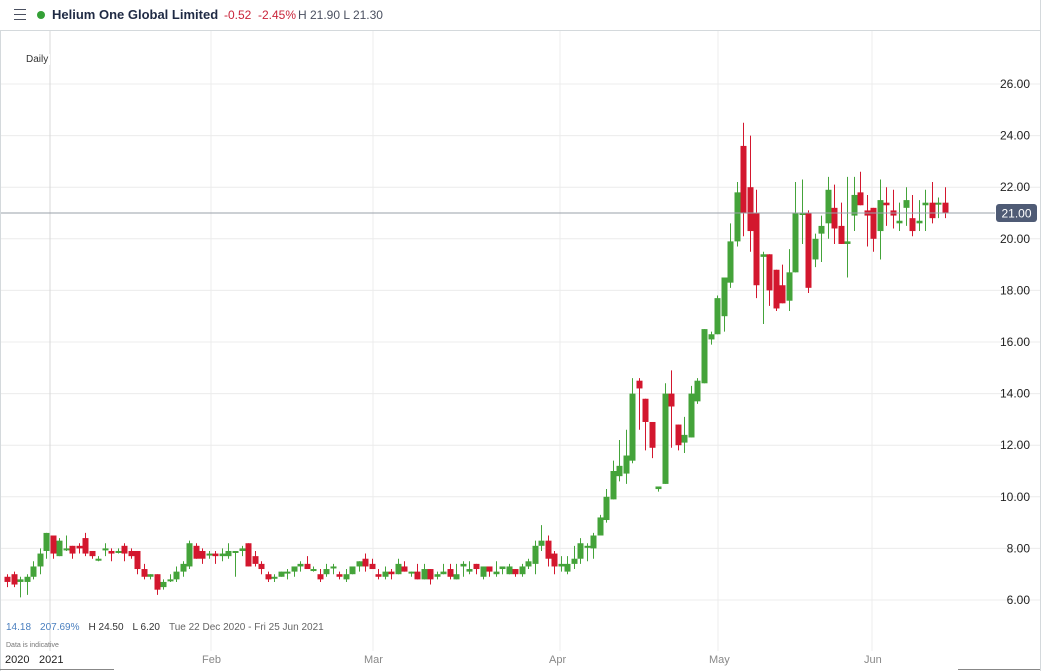 This screenshot has height=671, width=1041. I want to click on y-tick-label: 26.00, so click(1015, 84).